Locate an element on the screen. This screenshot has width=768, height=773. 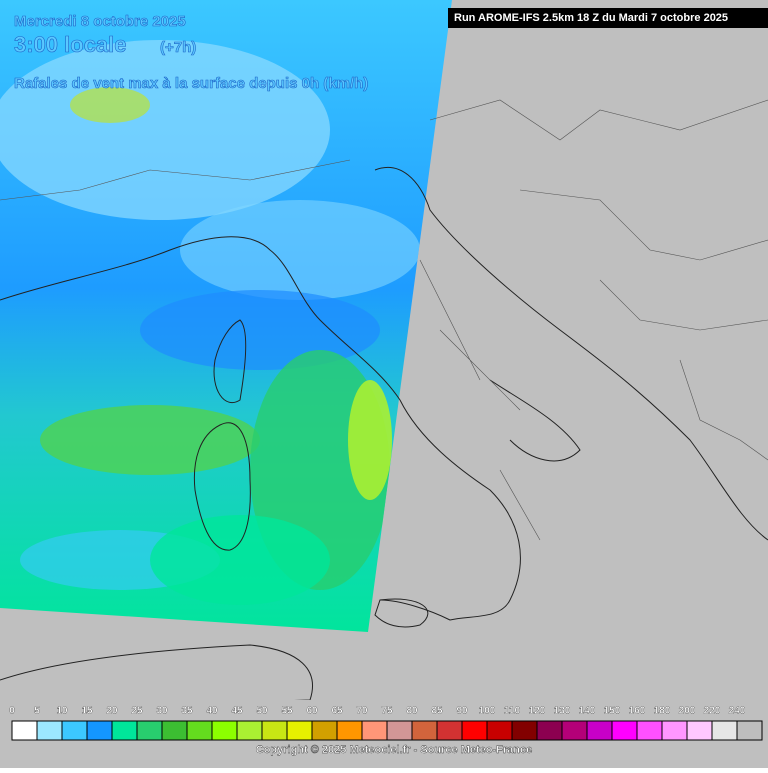
legend-label: 65 is located at coordinates (337, 711).